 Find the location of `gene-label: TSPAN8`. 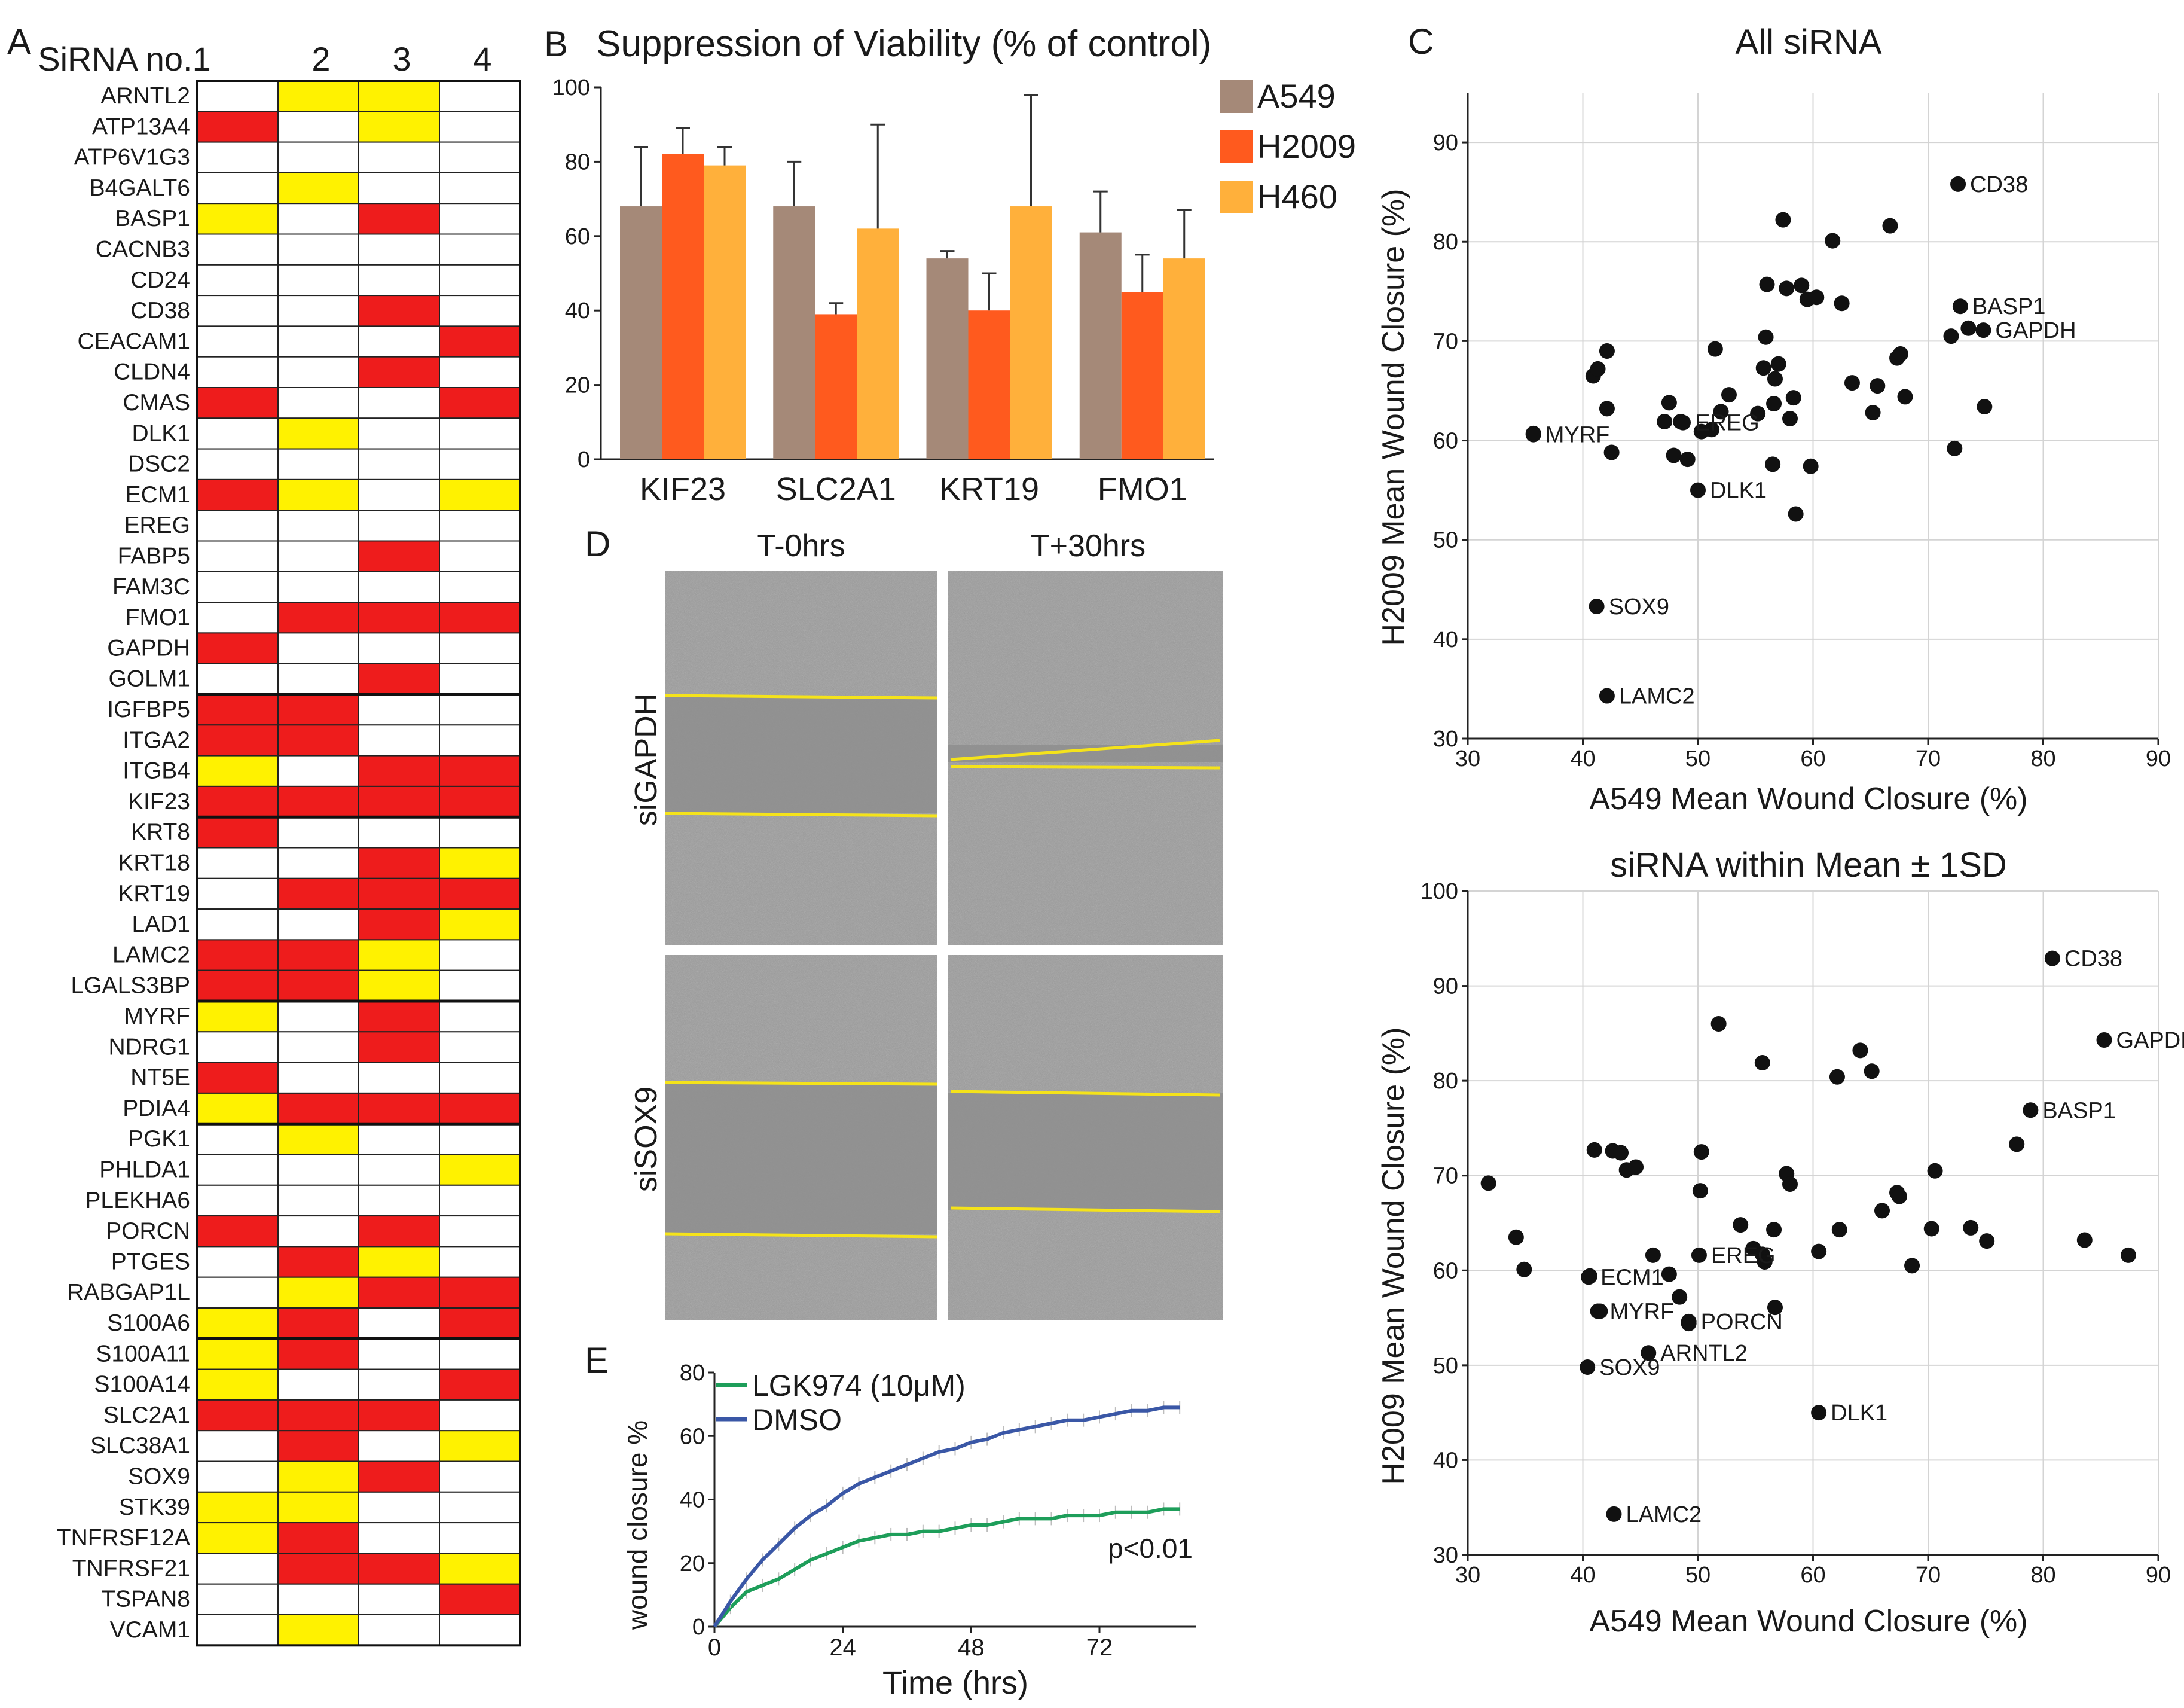

gene-label: TSPAN8 is located at coordinates (145, 1599).